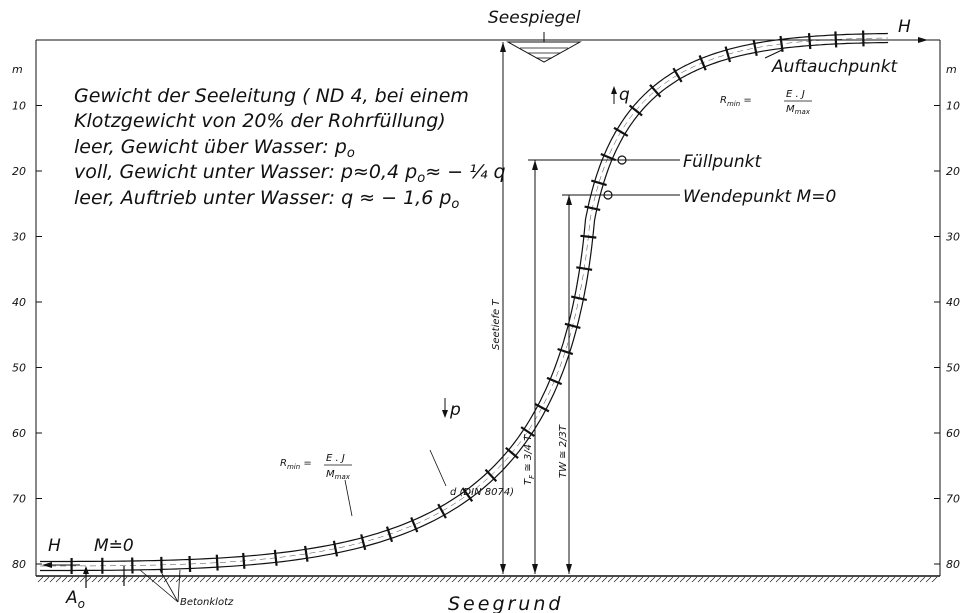  I want to click on m0-label: M≐0, so click(114, 546).